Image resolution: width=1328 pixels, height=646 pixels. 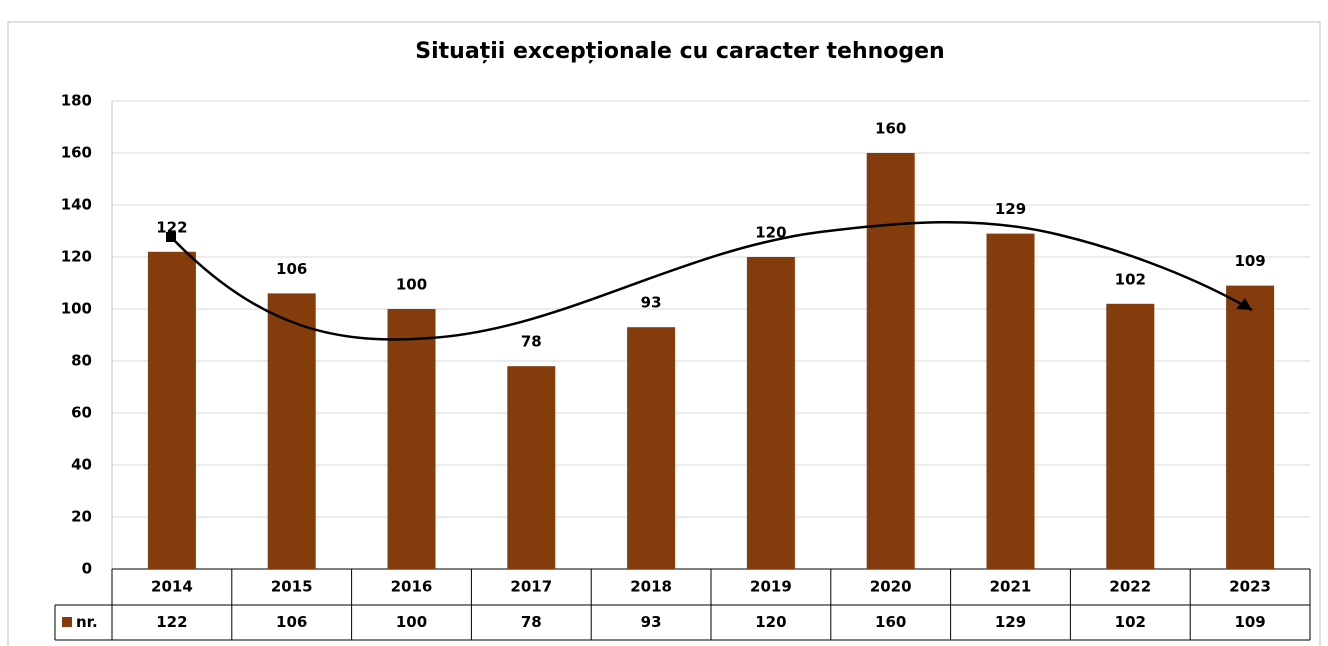 What do you see at coordinates (171, 227) in the screenshot?
I see `data-label: 122` at bounding box center [171, 227].